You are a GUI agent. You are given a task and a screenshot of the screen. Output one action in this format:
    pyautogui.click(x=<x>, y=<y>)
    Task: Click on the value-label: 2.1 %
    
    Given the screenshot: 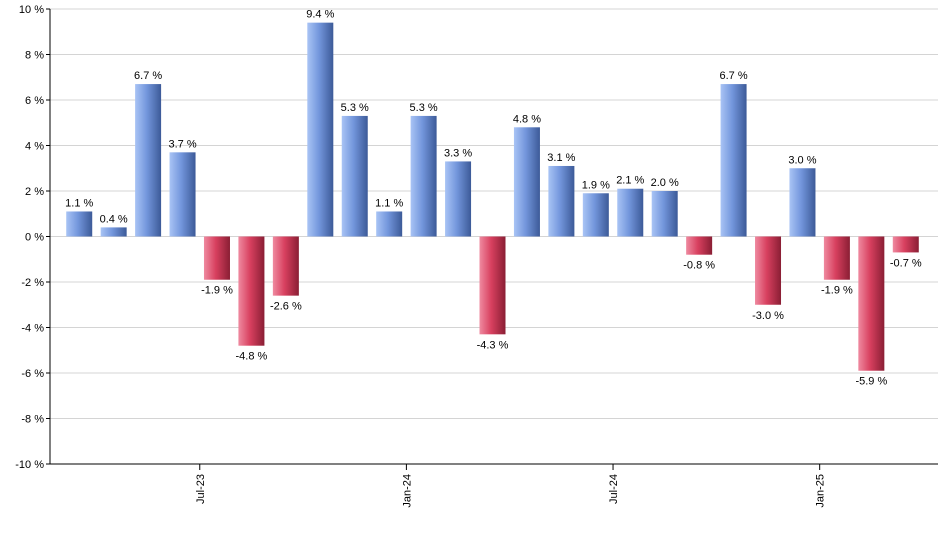 What is the action you would take?
    pyautogui.click(x=630, y=181)
    